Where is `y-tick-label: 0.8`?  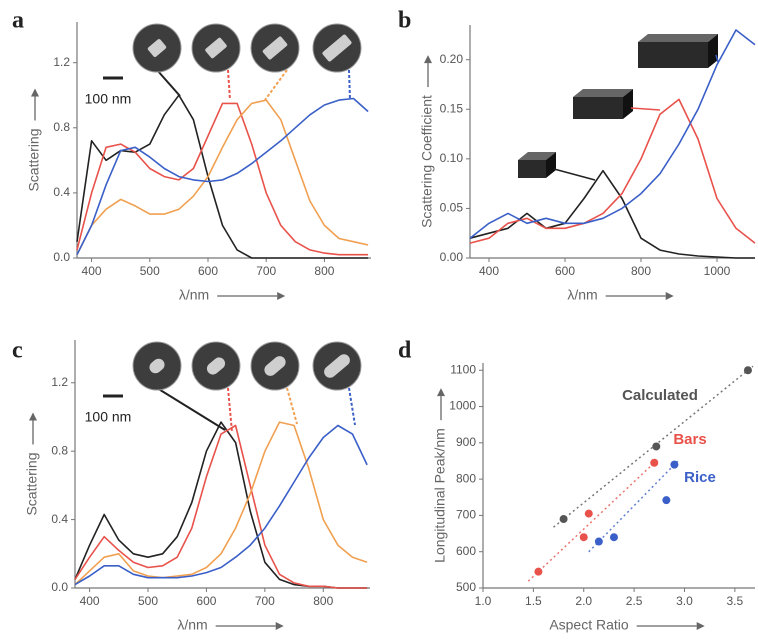
y-tick-label: 0.8 is located at coordinates (61, 127).